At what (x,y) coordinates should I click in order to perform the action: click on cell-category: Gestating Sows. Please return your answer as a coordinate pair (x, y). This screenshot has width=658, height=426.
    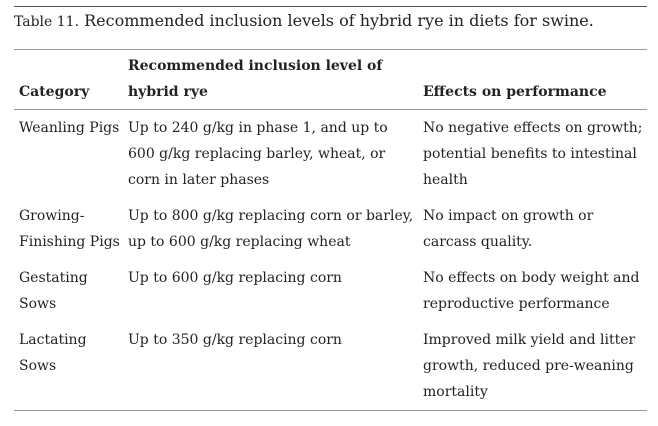
    Looking at the image, I should click on (53, 291).